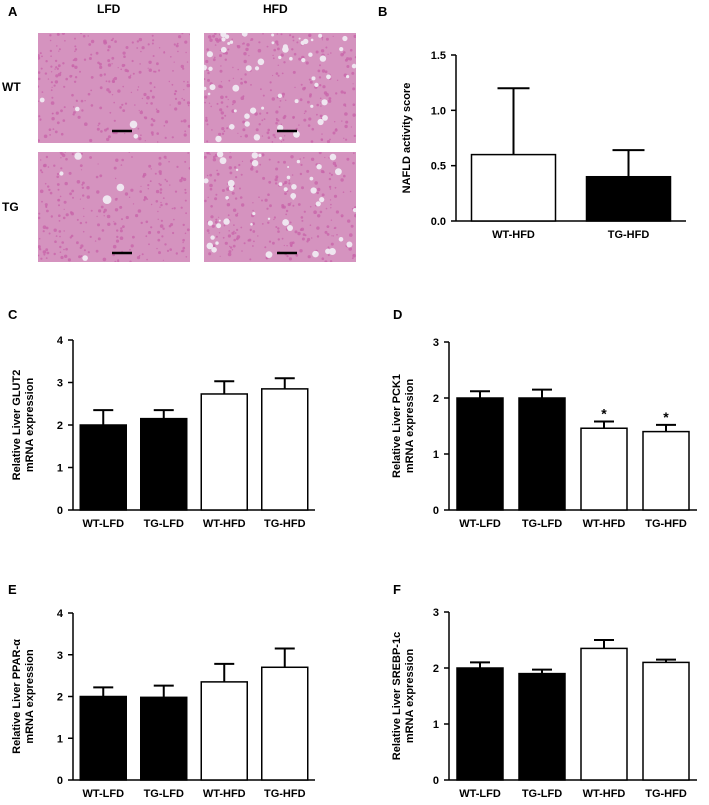  I want to click on bar-tg-lfd, so click(542, 726).